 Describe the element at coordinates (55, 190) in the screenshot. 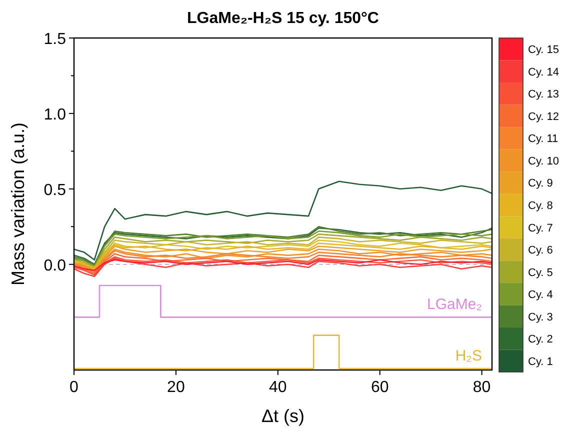

I see `y-tick-label: 0.5` at that location.